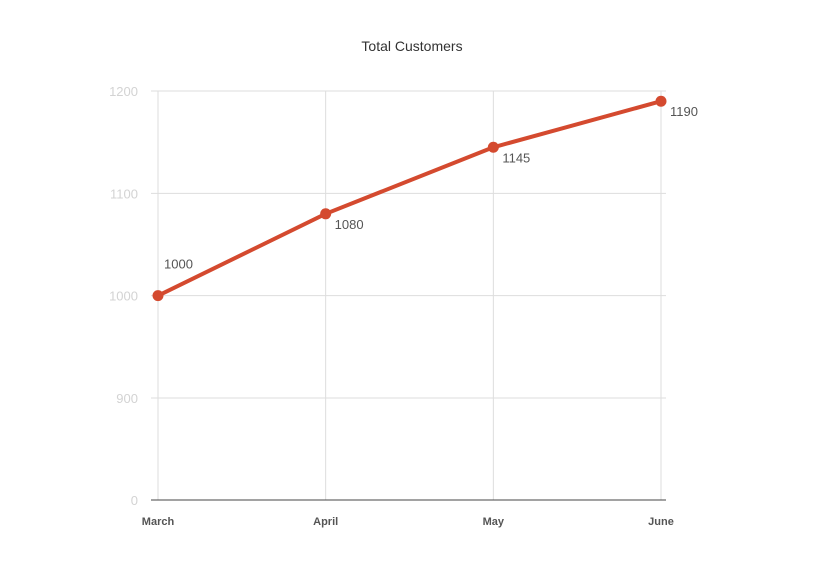 This screenshot has width=826, height=580. I want to click on data-label-march: 1000, so click(178, 264).